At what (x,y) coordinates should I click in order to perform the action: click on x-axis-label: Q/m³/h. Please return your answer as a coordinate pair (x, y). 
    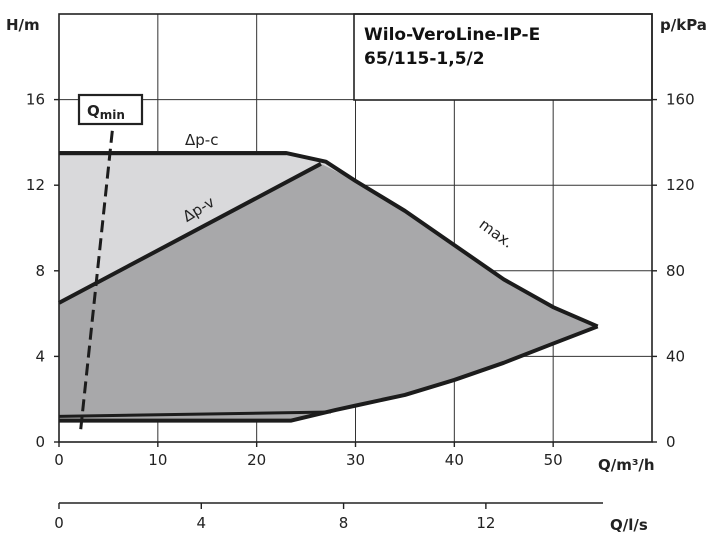
    Looking at the image, I should click on (626, 465).